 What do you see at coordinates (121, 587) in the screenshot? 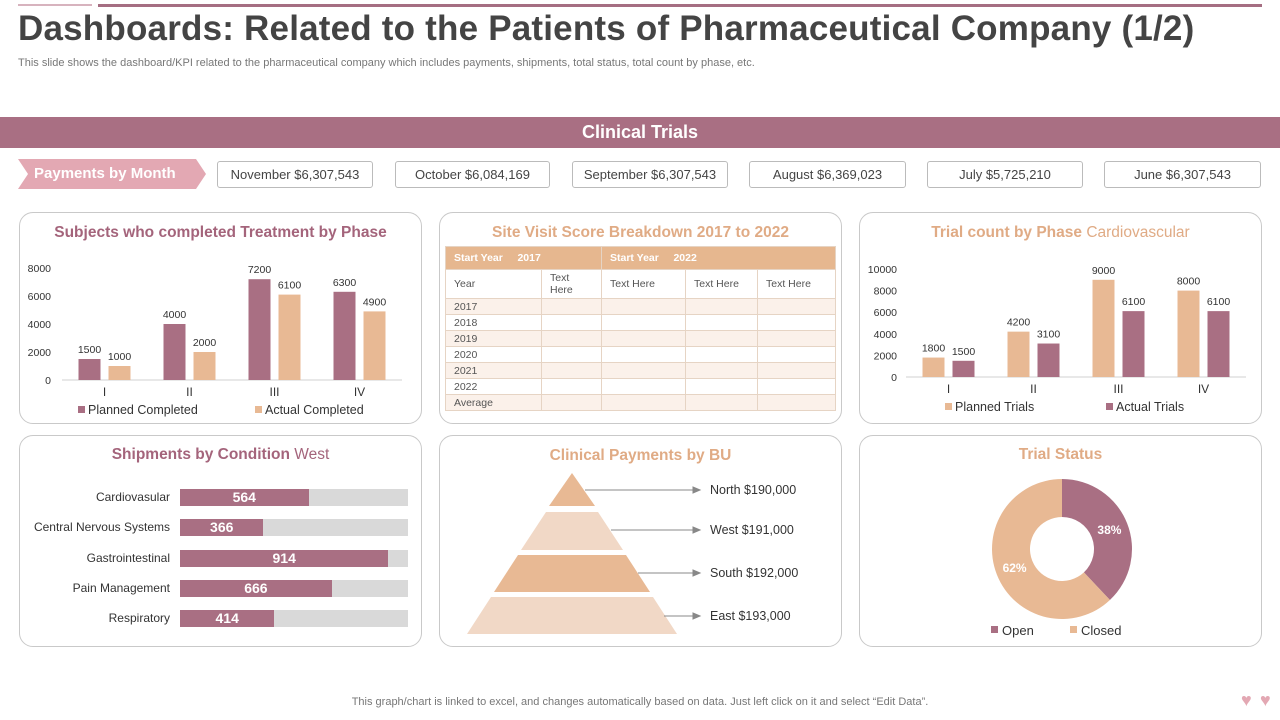
I see `shipment-label: Pain Management` at bounding box center [121, 587].